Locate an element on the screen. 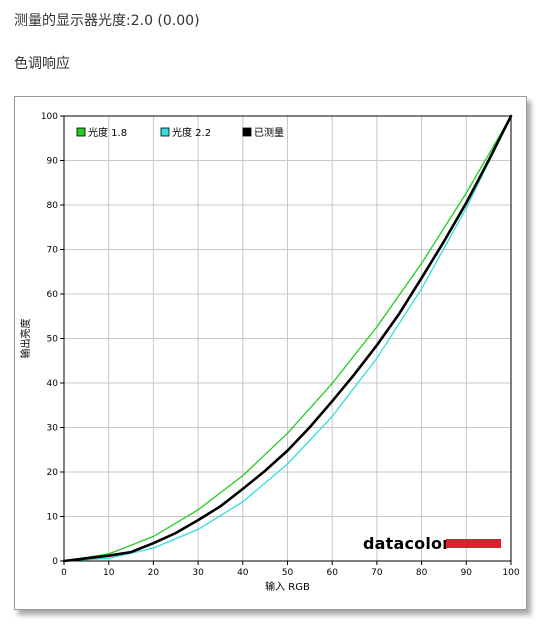 The width and height of the screenshot is (551, 630). datacolor-logo-bar is located at coordinates (473, 543).